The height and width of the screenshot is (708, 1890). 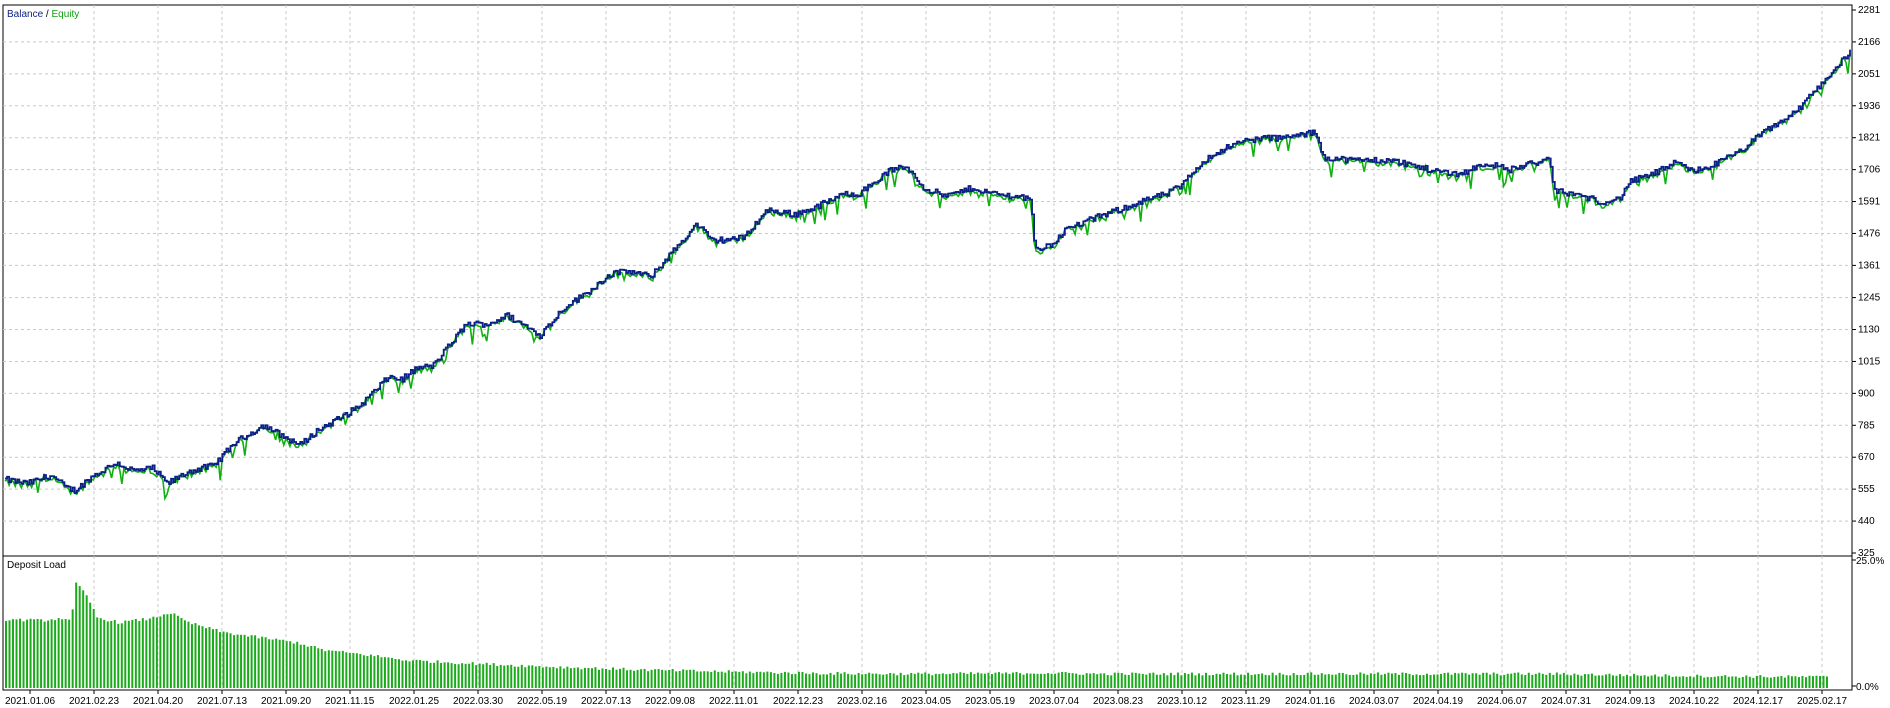 I want to click on y-tick-label: 1591, so click(x=1869, y=202).